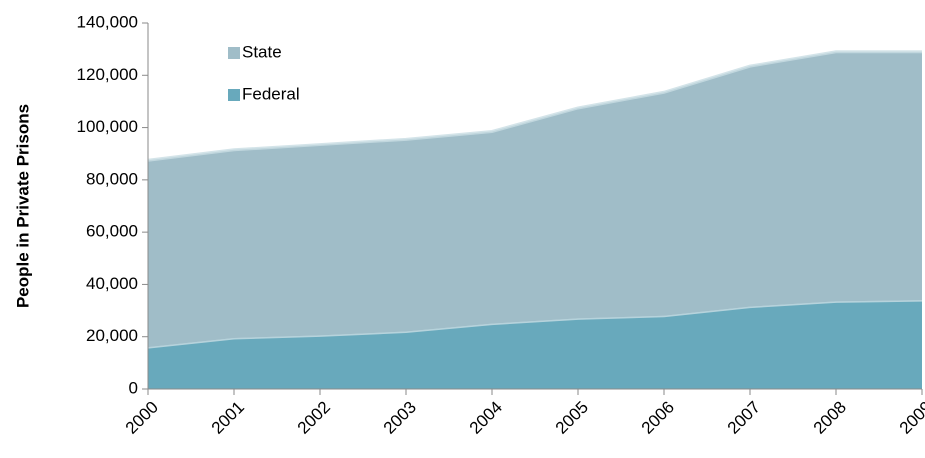 Image resolution: width=925 pixels, height=458 pixels. What do you see at coordinates (112, 335) in the screenshot?
I see `y-tick-label: 20,000` at bounding box center [112, 335].